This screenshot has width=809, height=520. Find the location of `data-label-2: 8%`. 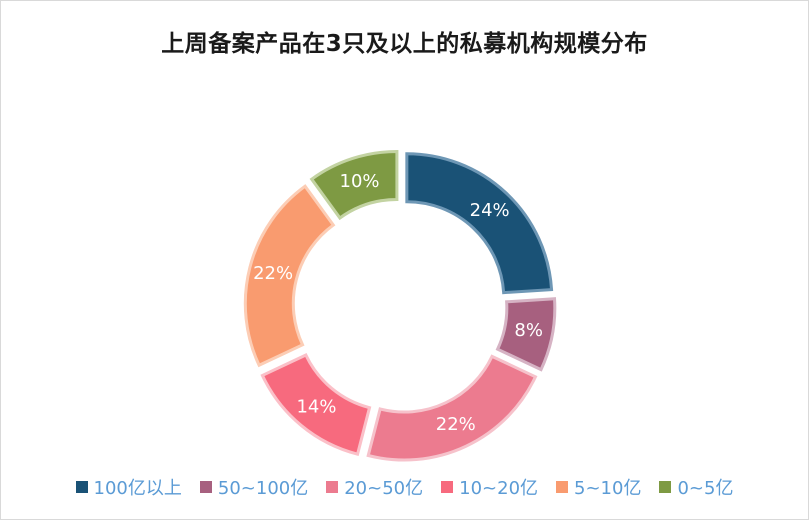

data-label-2: 8% is located at coordinates (528, 330).